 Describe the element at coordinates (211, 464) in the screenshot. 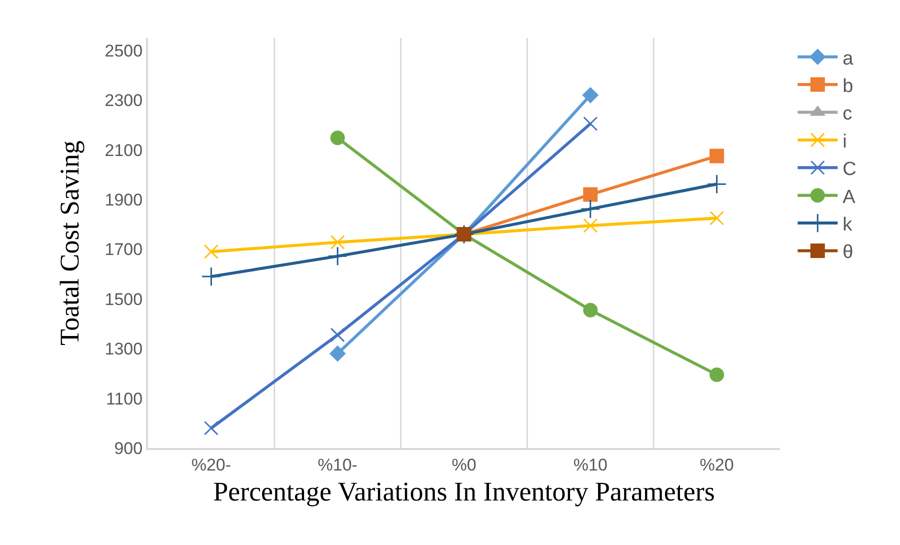

I see `x-tick-label: %20-` at that location.